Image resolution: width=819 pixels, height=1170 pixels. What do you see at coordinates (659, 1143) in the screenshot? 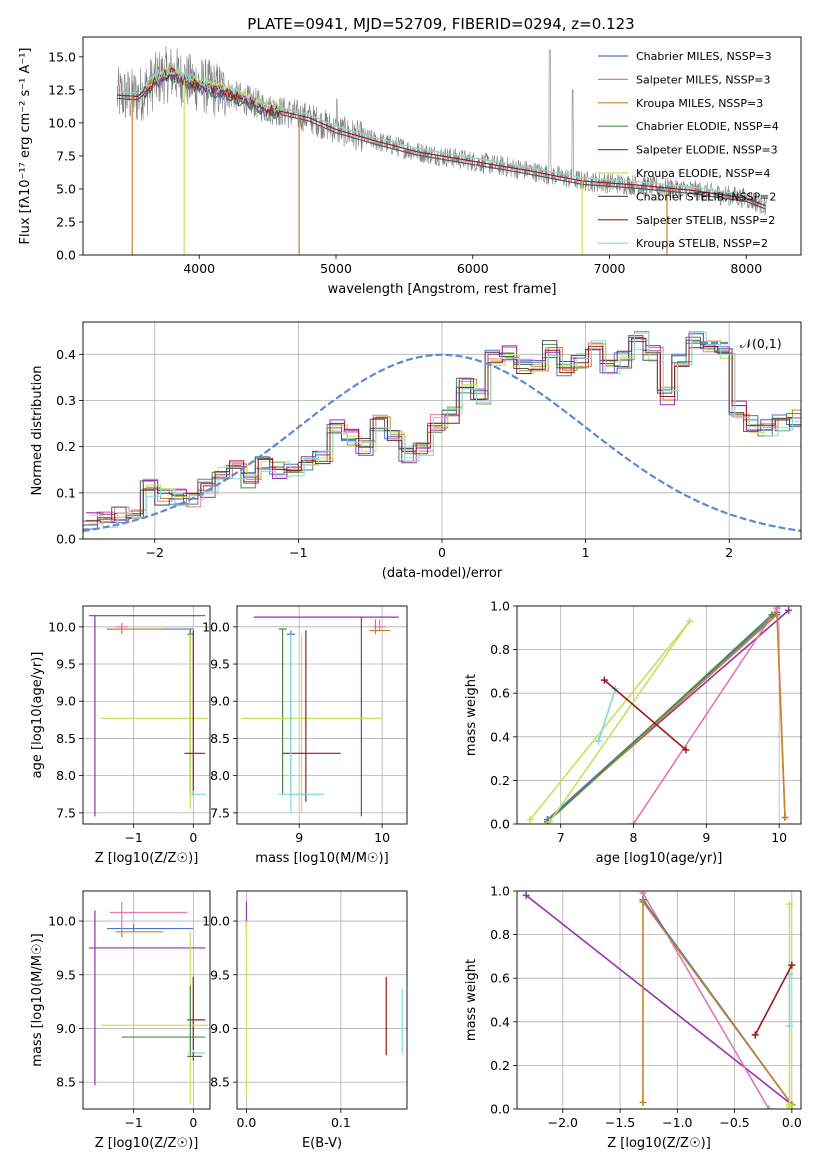
I see `weight-vs-z-xlabel: Z [log10(Z/Z☉)]` at bounding box center [659, 1143].